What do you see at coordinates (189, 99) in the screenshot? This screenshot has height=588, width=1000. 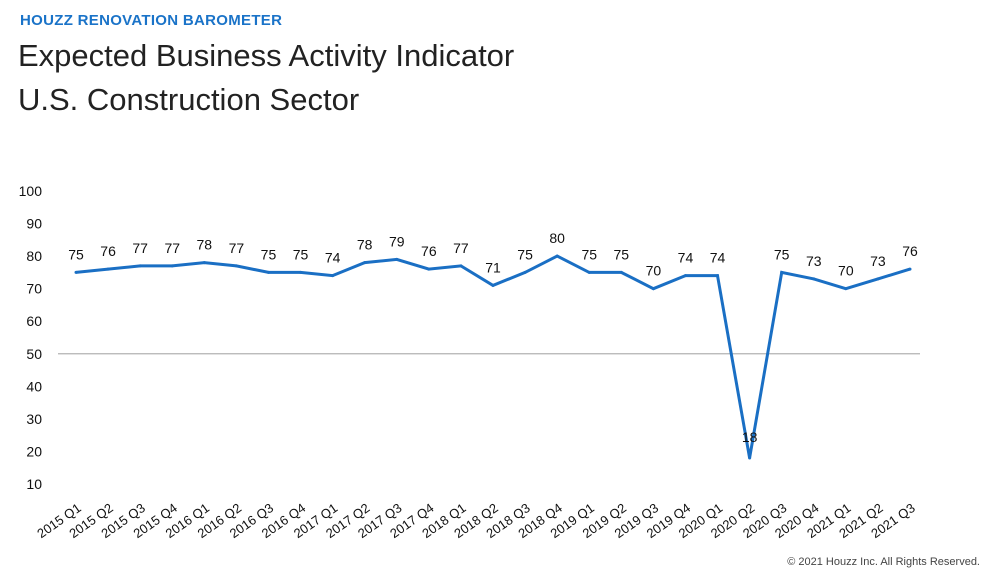 I see `chart-subtitle: U.S. Construction Sector` at bounding box center [189, 99].